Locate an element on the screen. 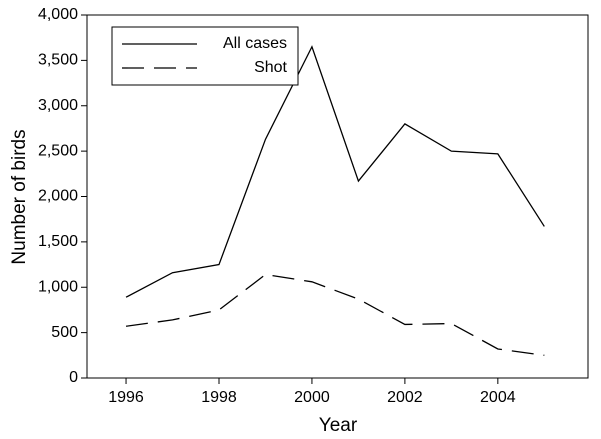 The image size is (601, 439). x-tick-label: 1996 is located at coordinates (126, 397).